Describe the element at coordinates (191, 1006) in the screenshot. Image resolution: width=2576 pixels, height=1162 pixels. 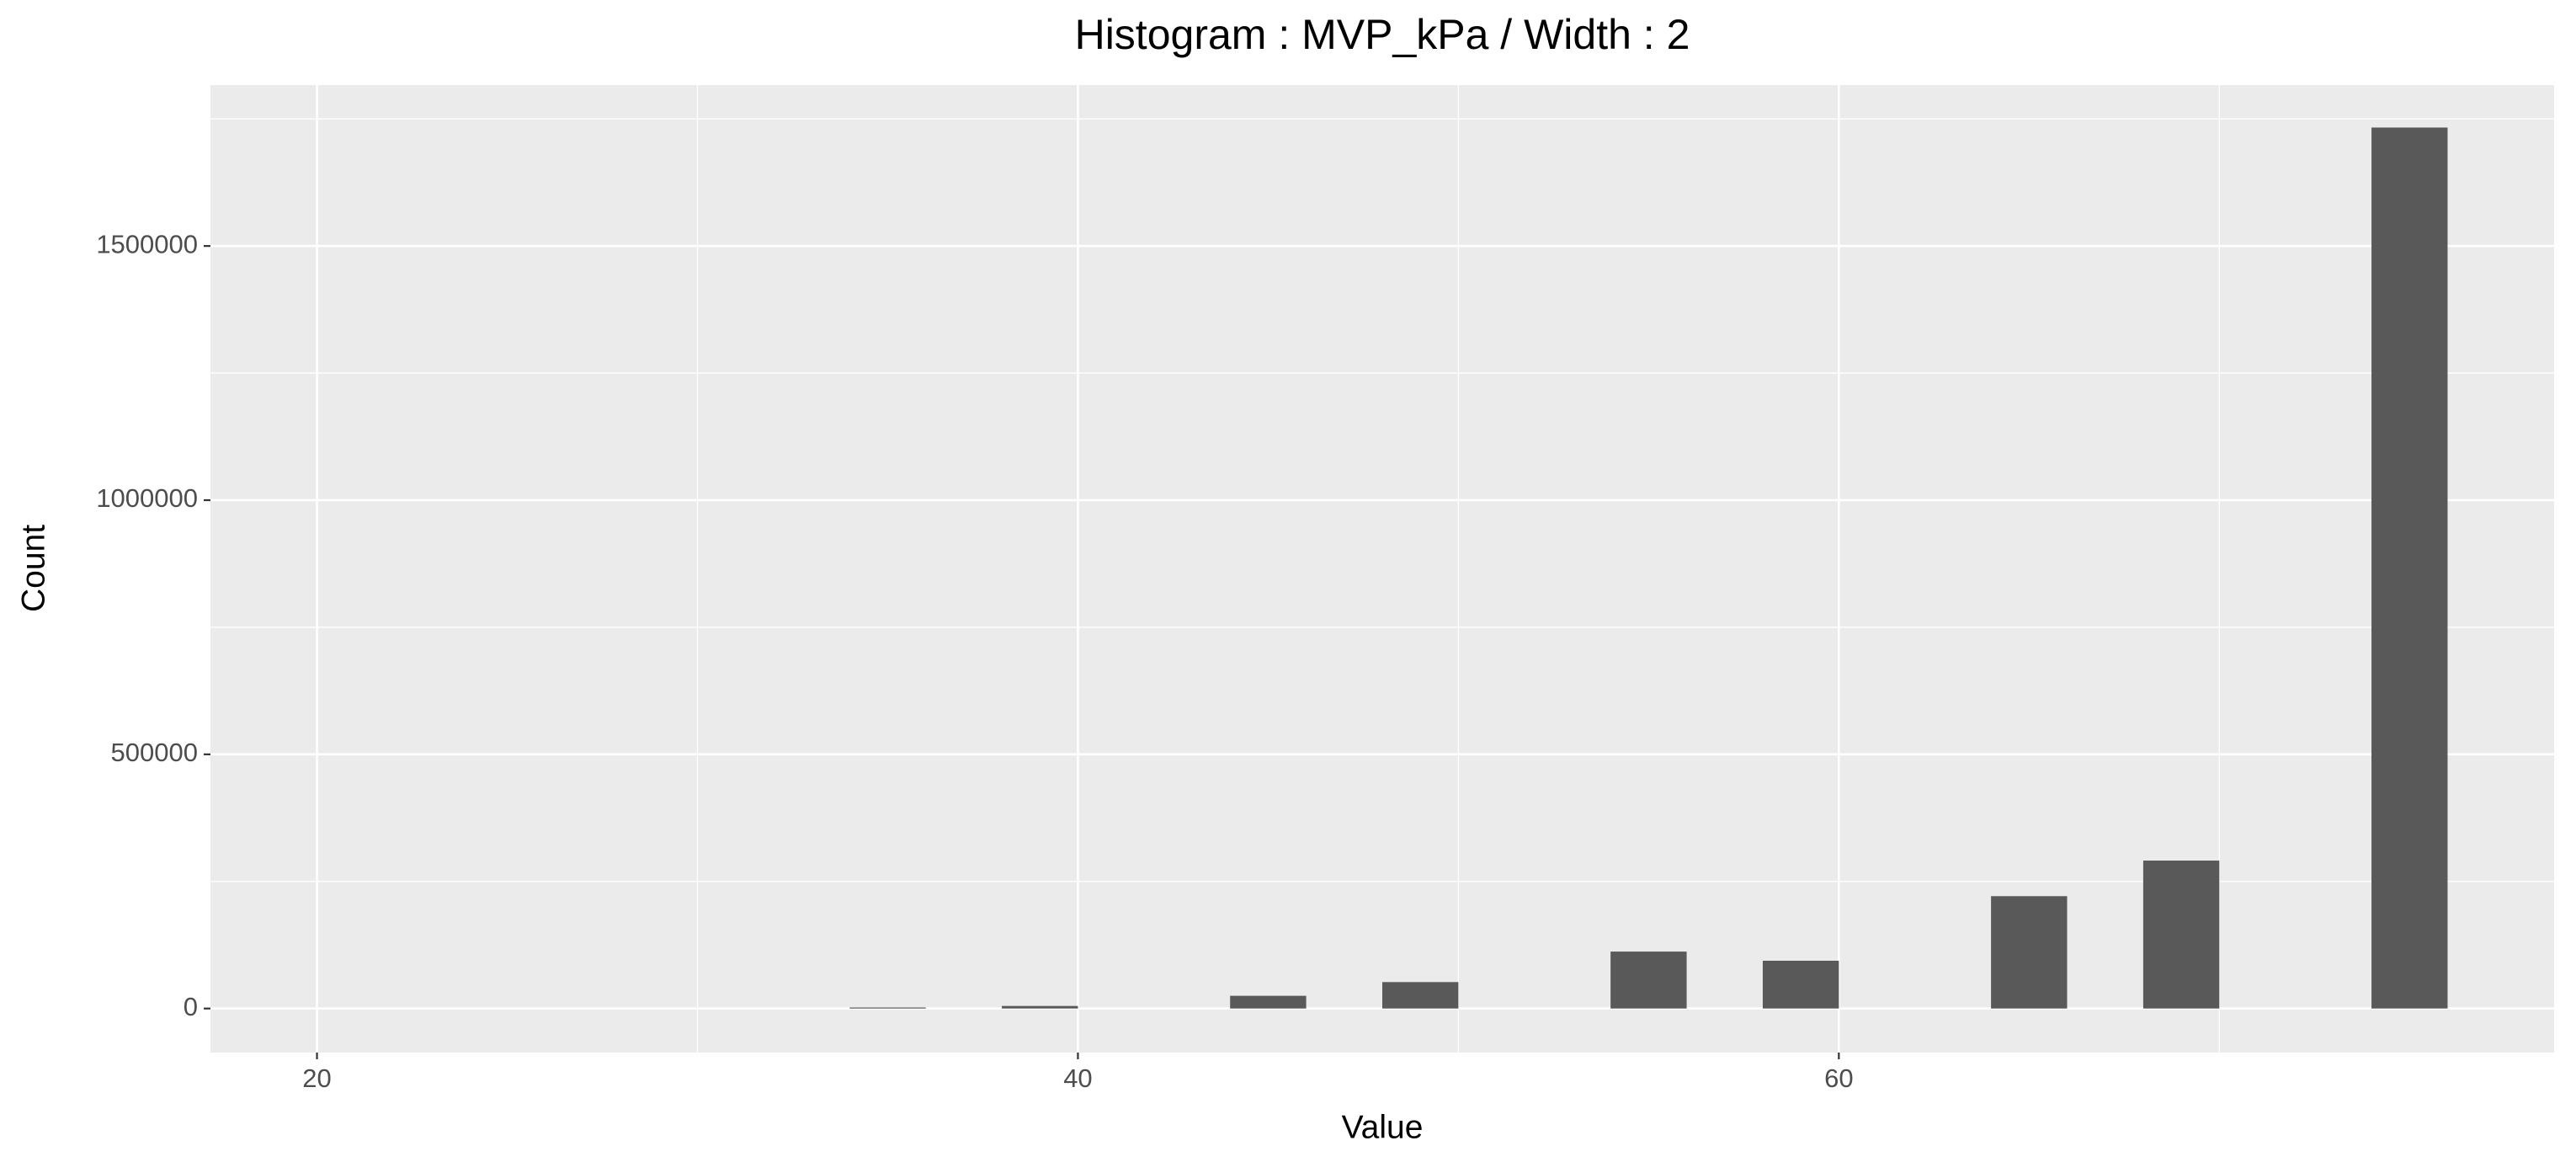
I see `y-tick-label: 0` at that location.